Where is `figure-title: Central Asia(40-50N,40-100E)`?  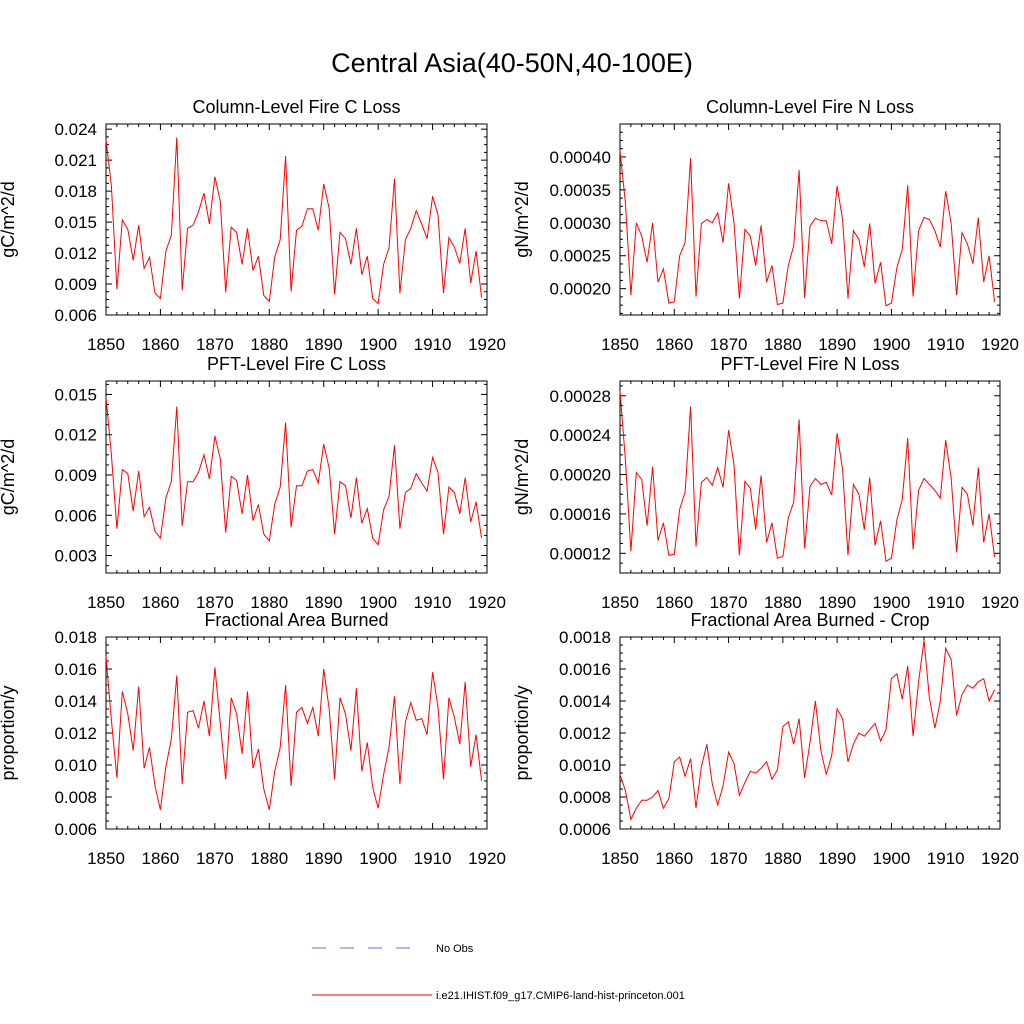 figure-title: Central Asia(40-50N,40-100E) is located at coordinates (512, 63).